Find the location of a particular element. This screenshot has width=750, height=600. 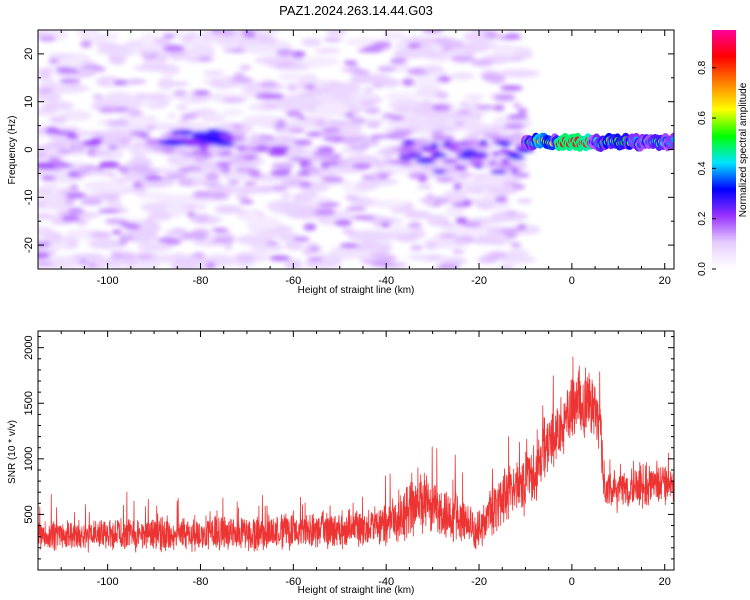

y-tick-label: -20 is located at coordinates (29, 245).